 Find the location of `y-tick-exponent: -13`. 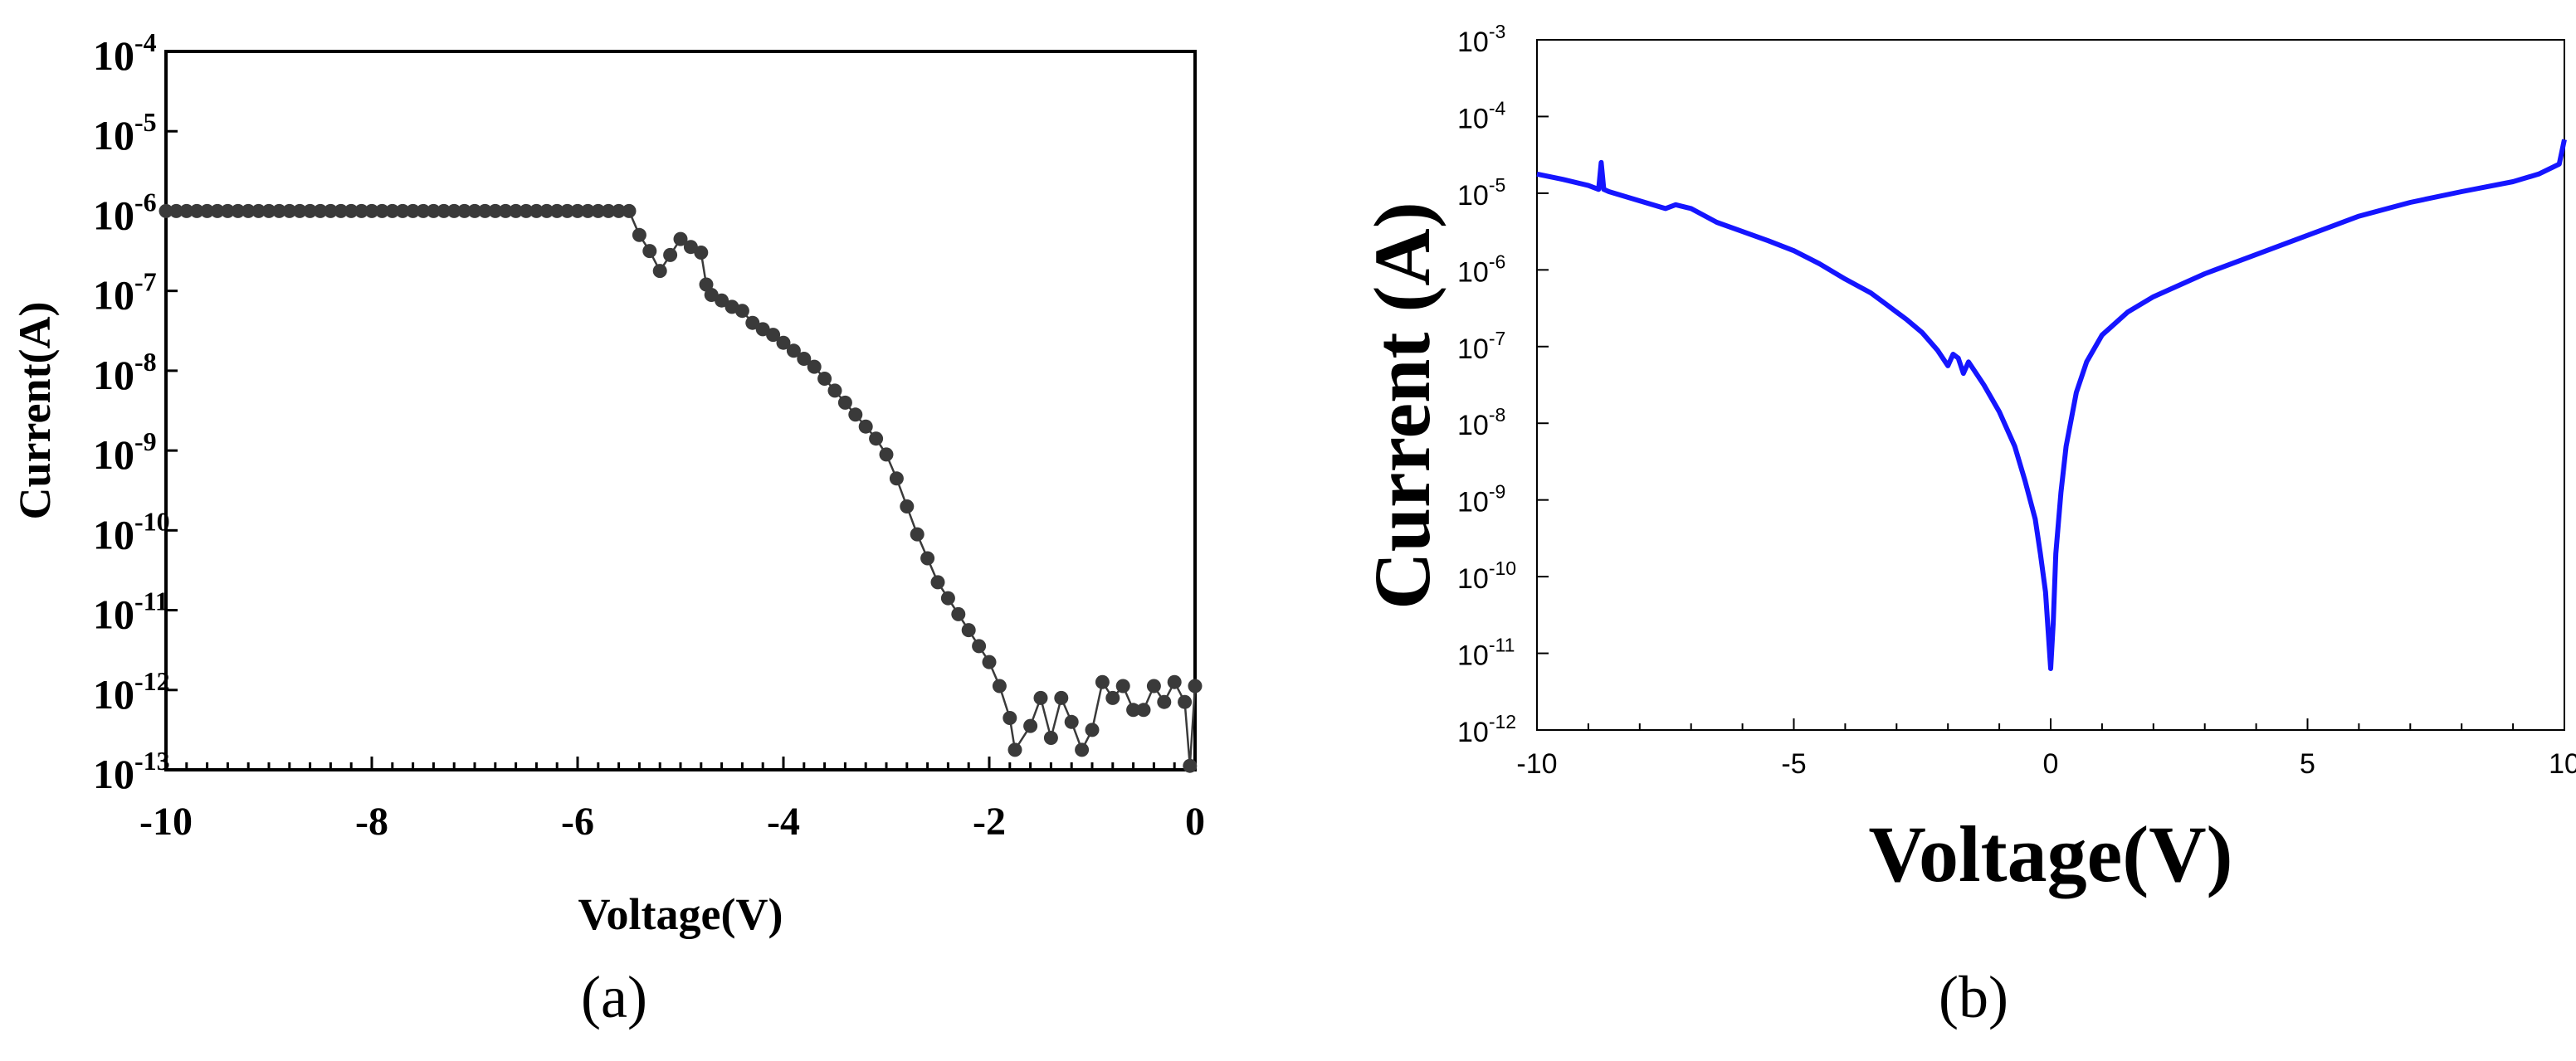

y-tick-exponent: -13 is located at coordinates (152, 761).